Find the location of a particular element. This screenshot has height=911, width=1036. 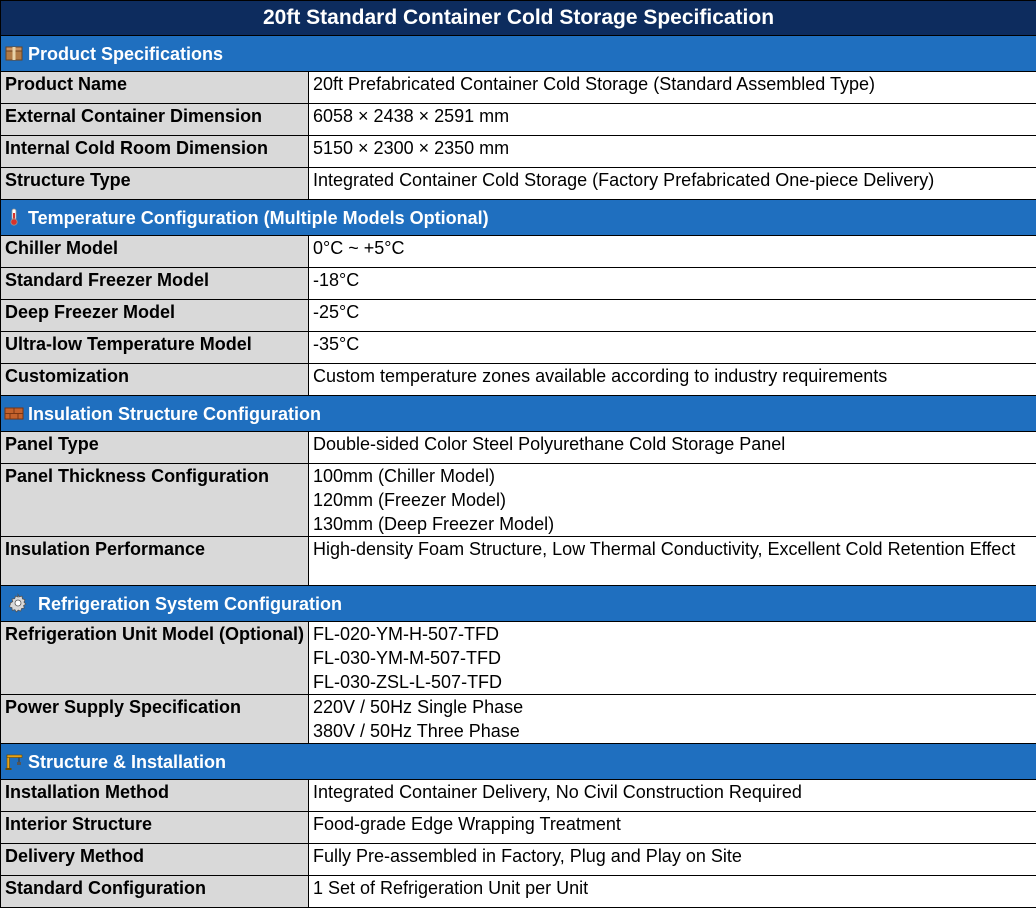

value-line: 100mm (Chiller Model) is located at coordinates (404, 476).